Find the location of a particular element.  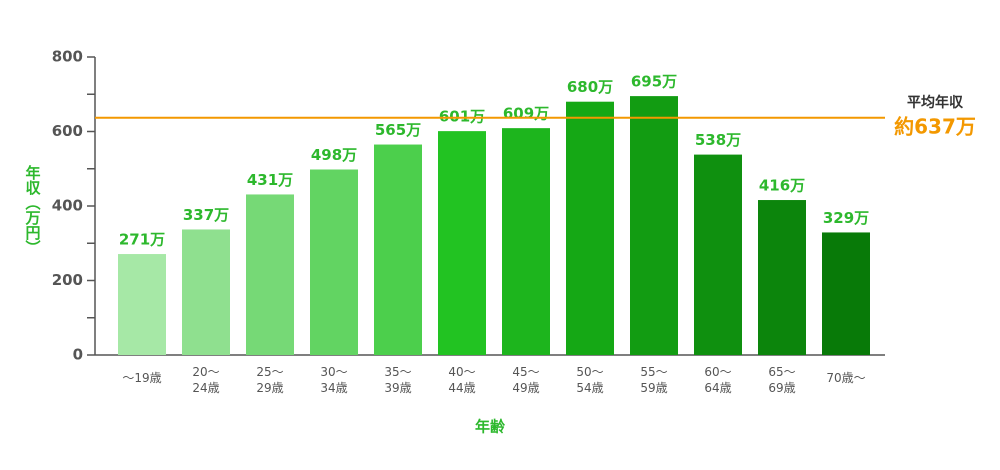

x-tick-label: 70歳～ is located at coordinates (845, 378).